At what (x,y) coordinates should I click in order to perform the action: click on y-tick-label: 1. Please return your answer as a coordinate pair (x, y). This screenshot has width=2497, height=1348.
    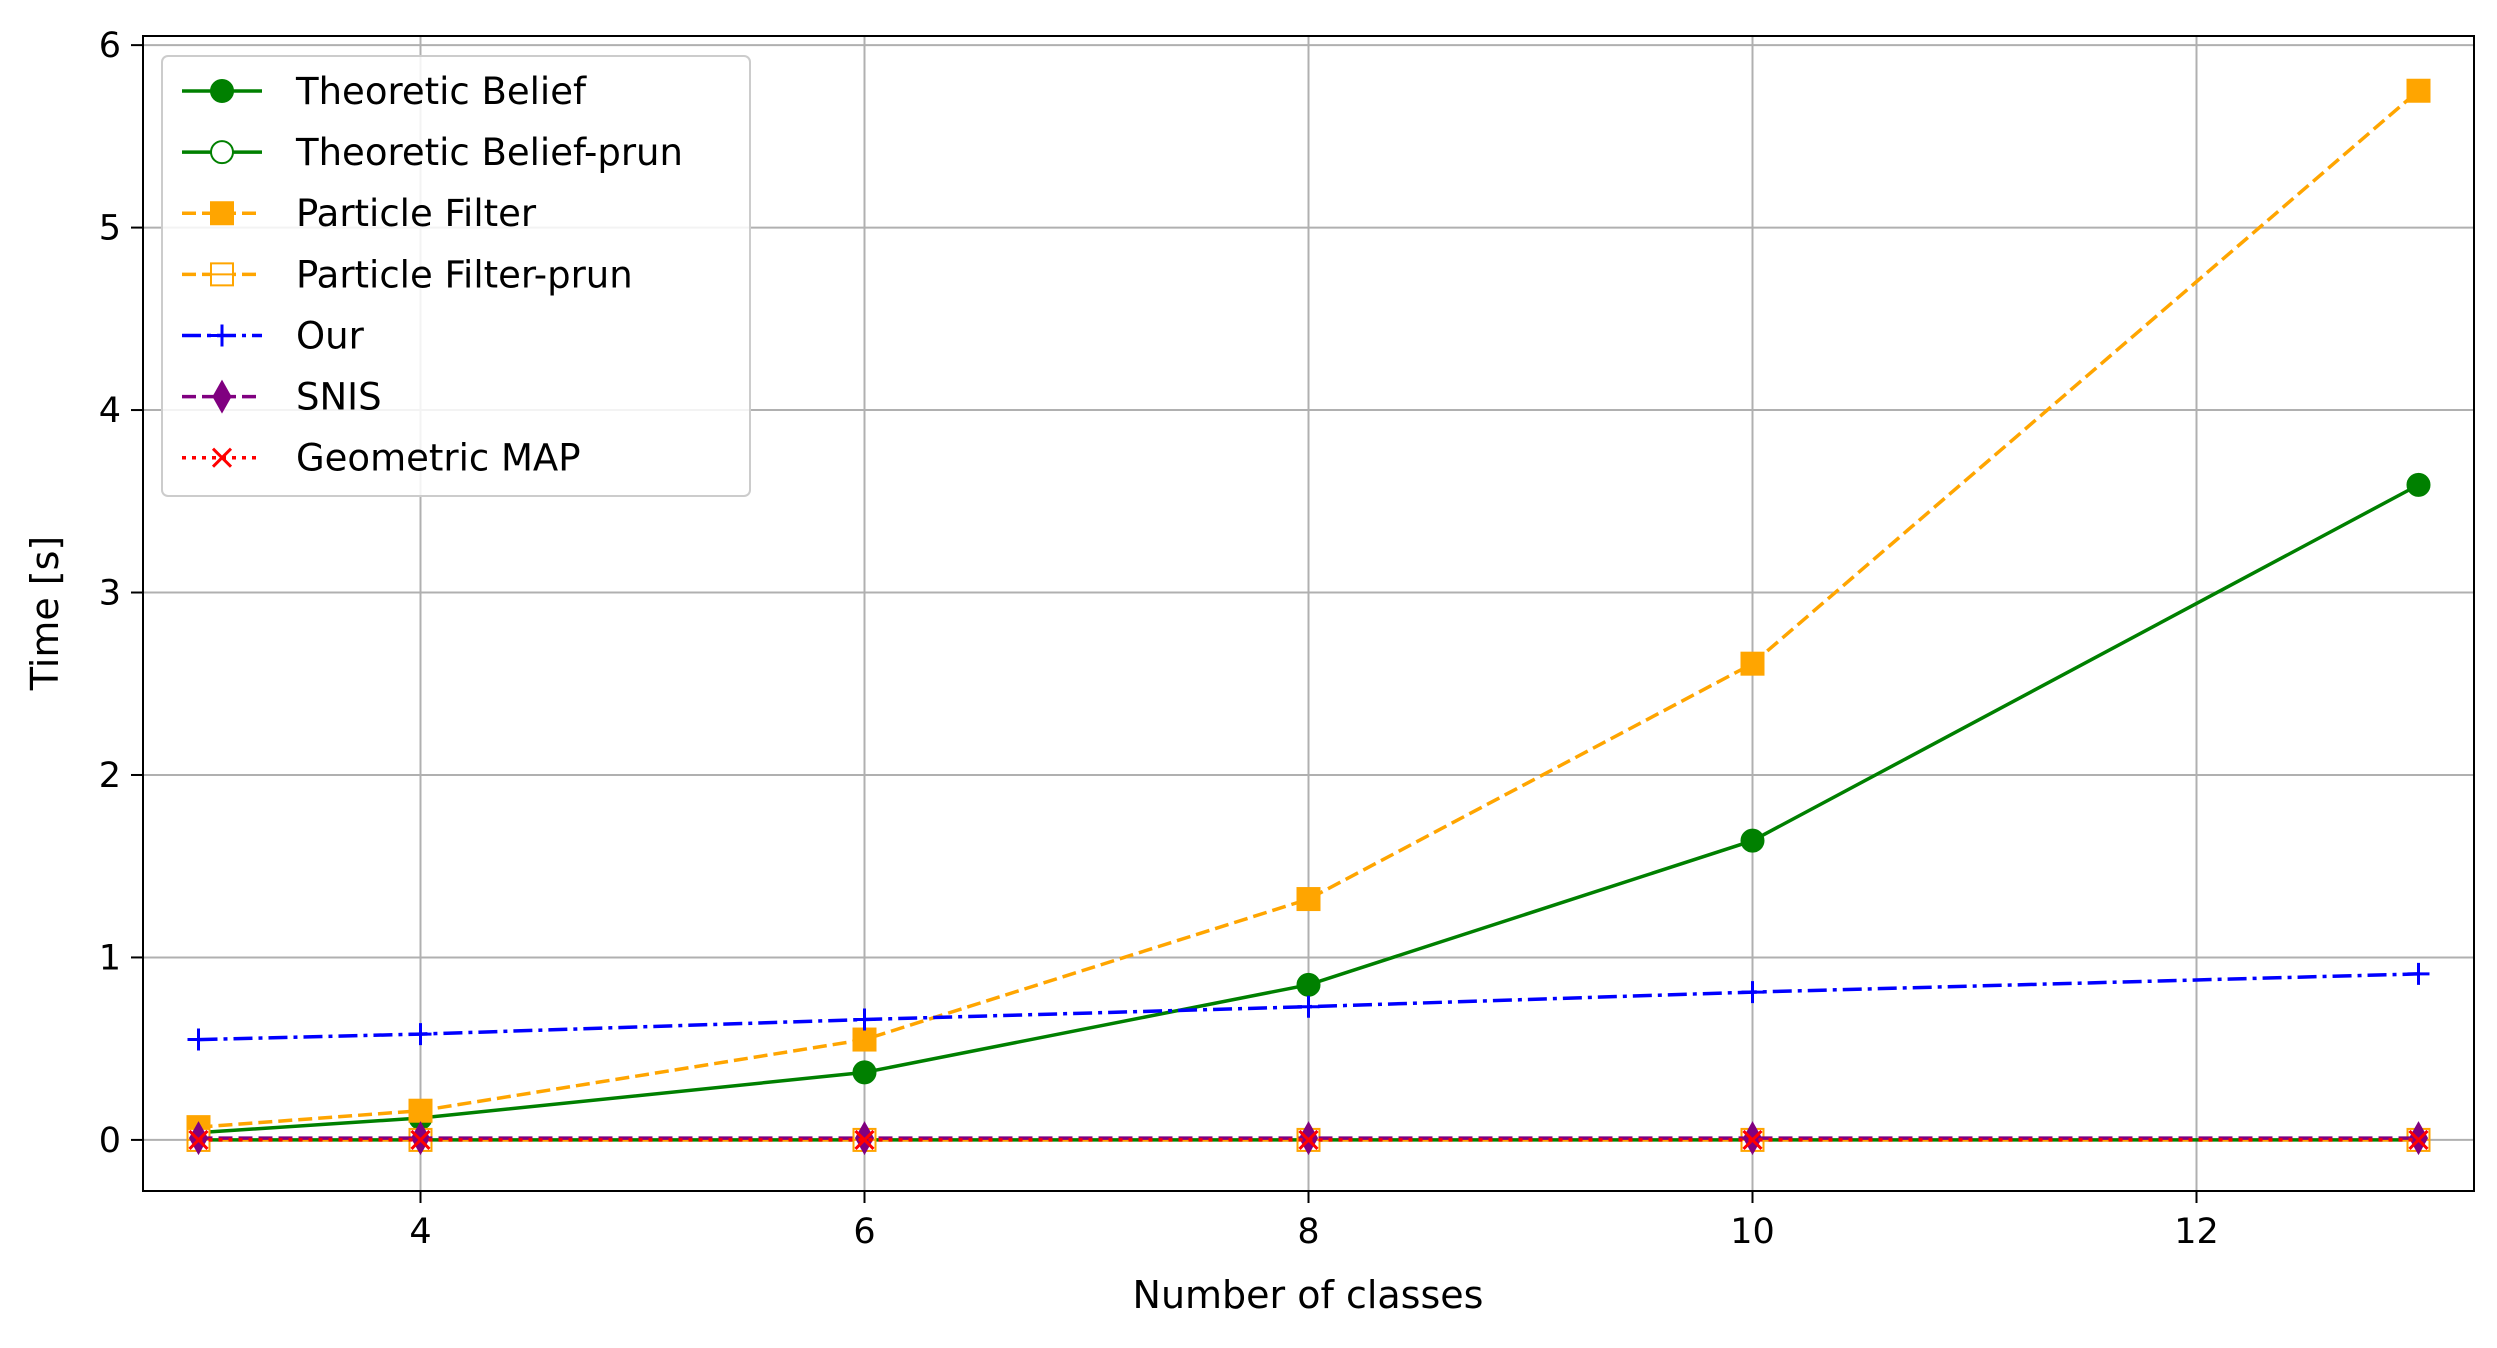
    Looking at the image, I should click on (110, 958).